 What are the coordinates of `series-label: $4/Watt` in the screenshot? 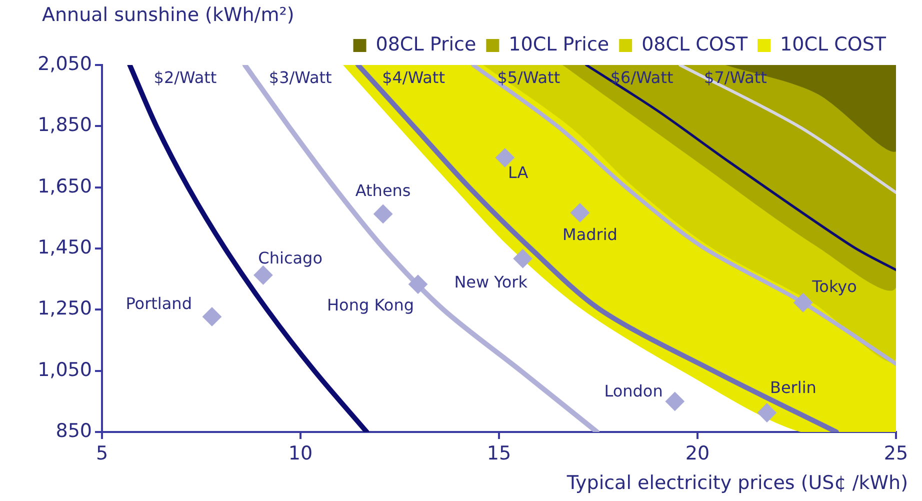 It's located at (413, 78).